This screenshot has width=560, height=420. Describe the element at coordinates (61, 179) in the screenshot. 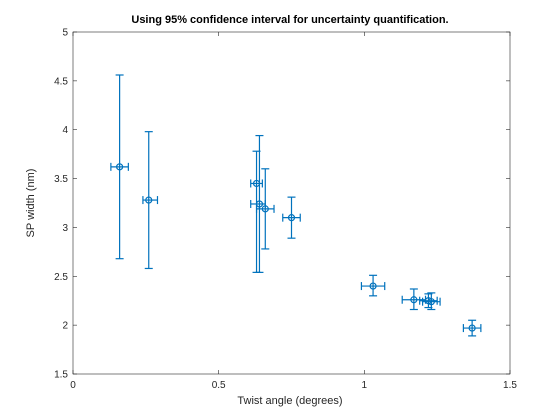

I see `y-tick-label: 3.5` at that location.